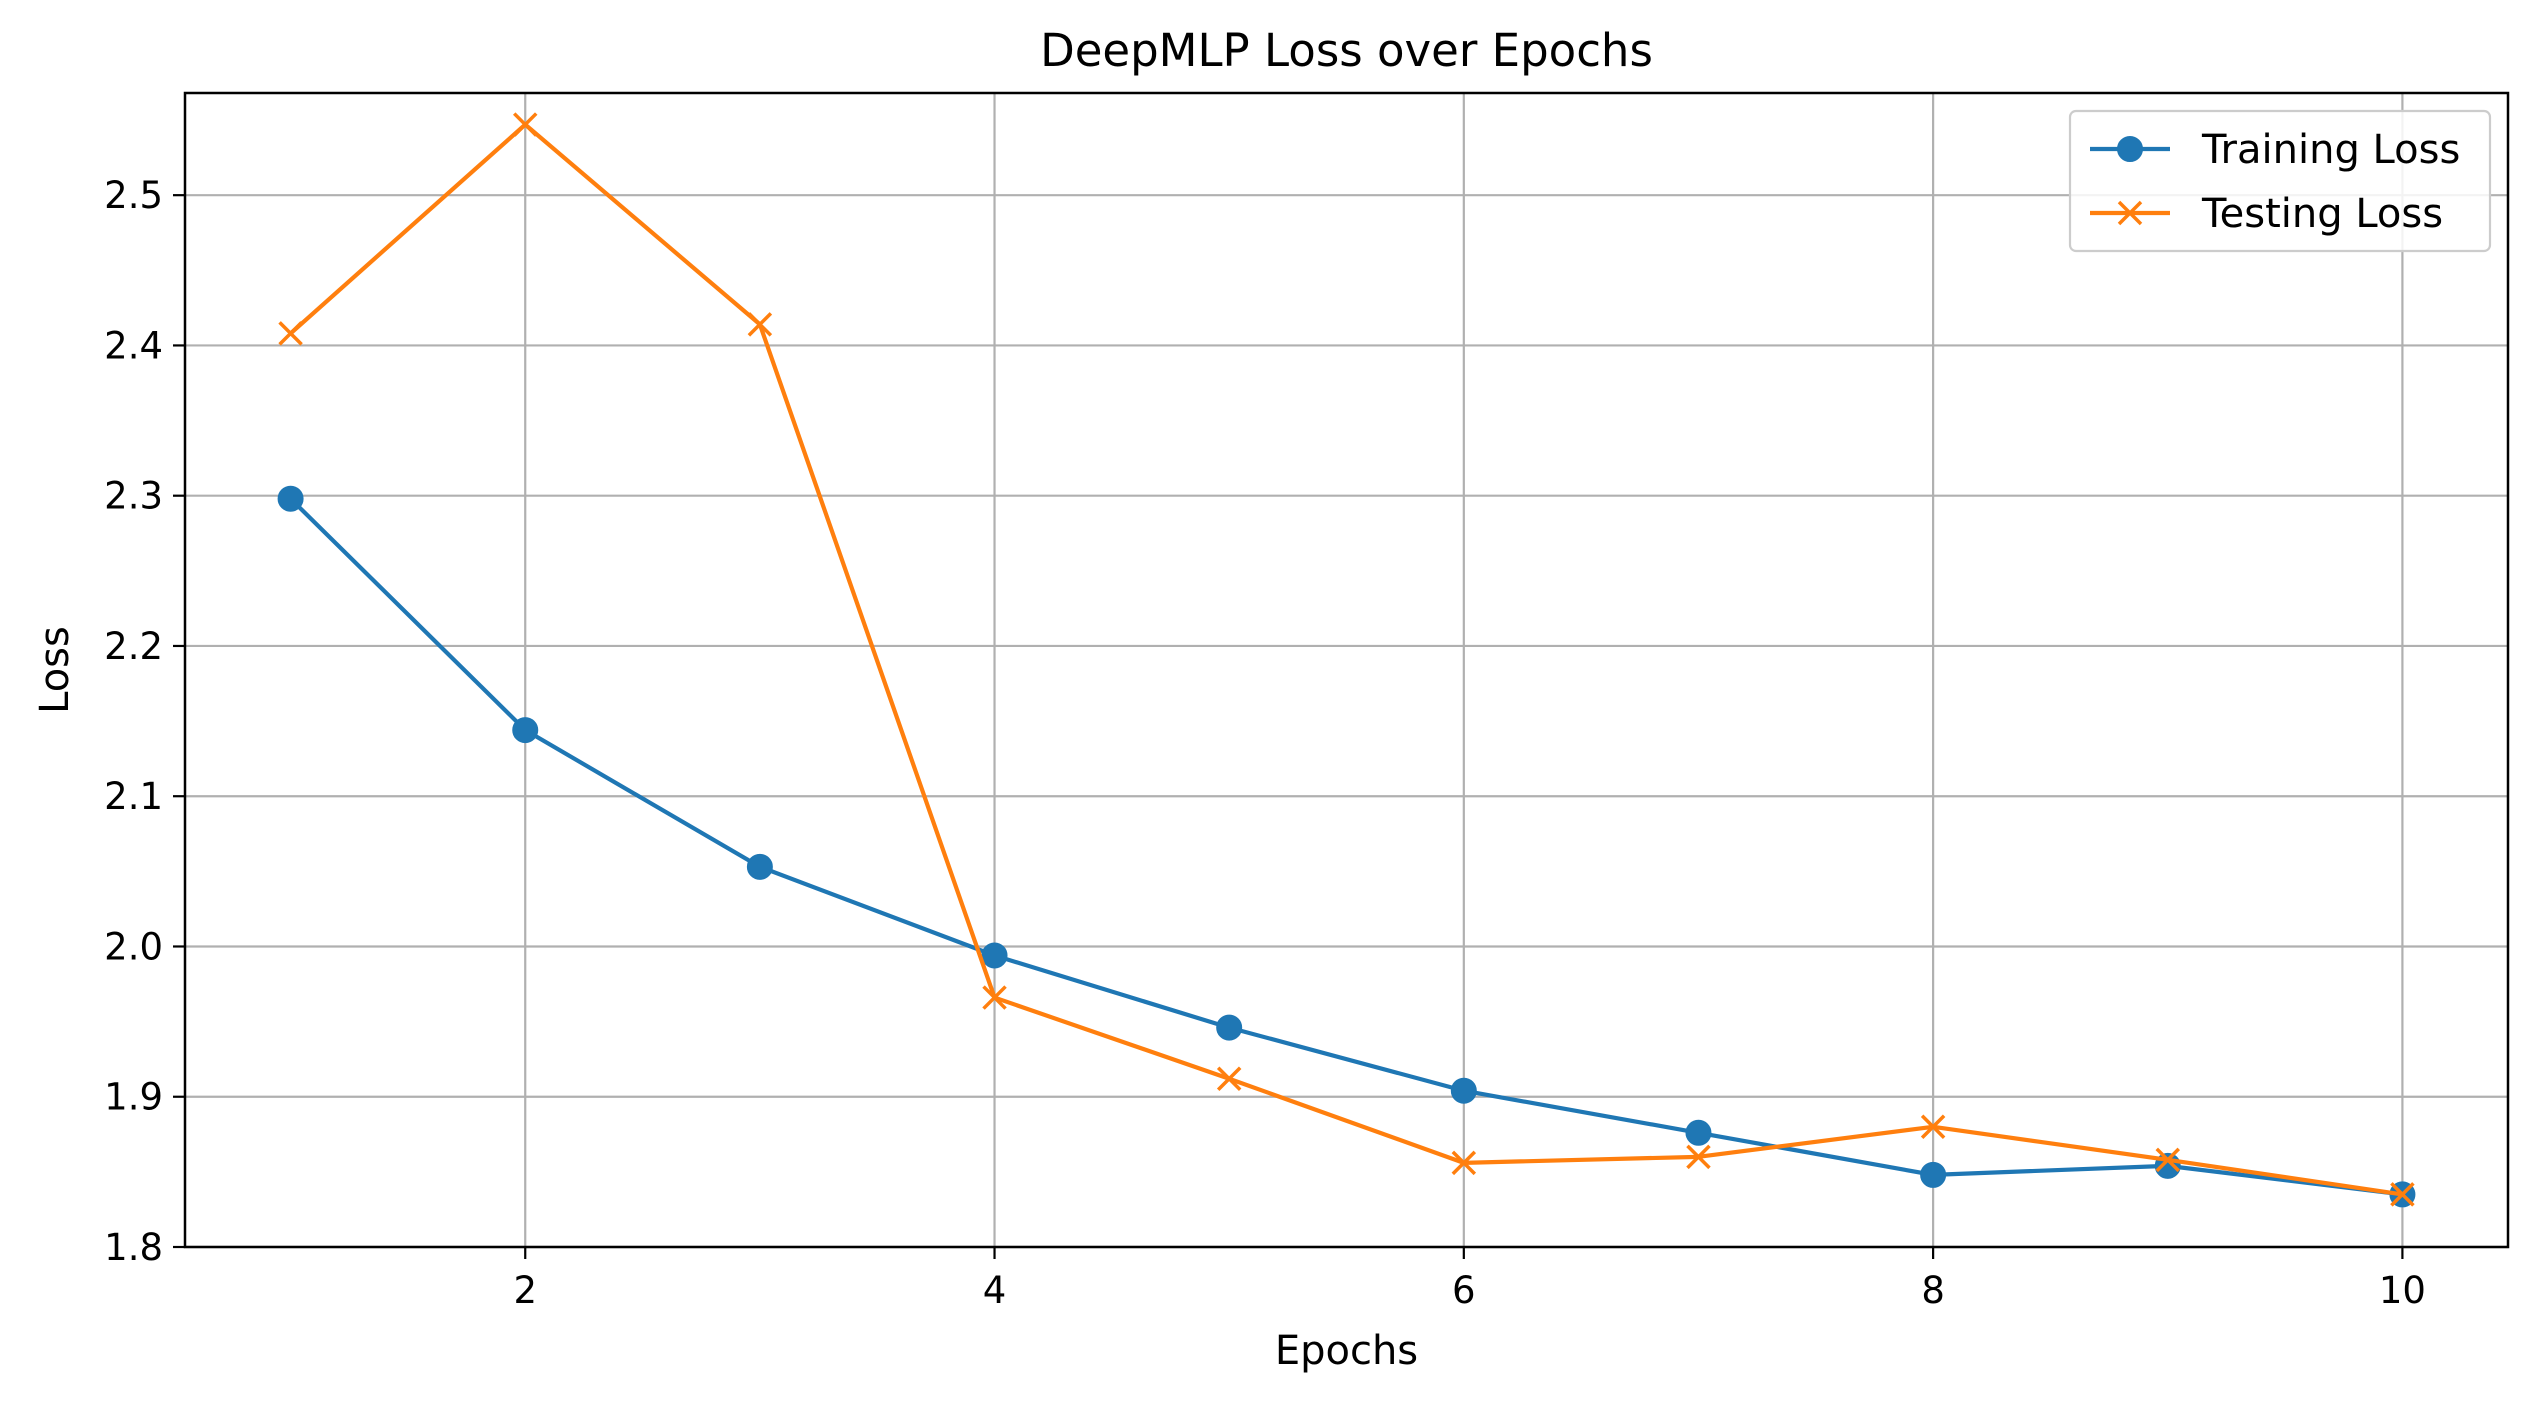 This screenshot has height=1407, width=2539. I want to click on y-tick-label: 1.8, so click(133, 1247).